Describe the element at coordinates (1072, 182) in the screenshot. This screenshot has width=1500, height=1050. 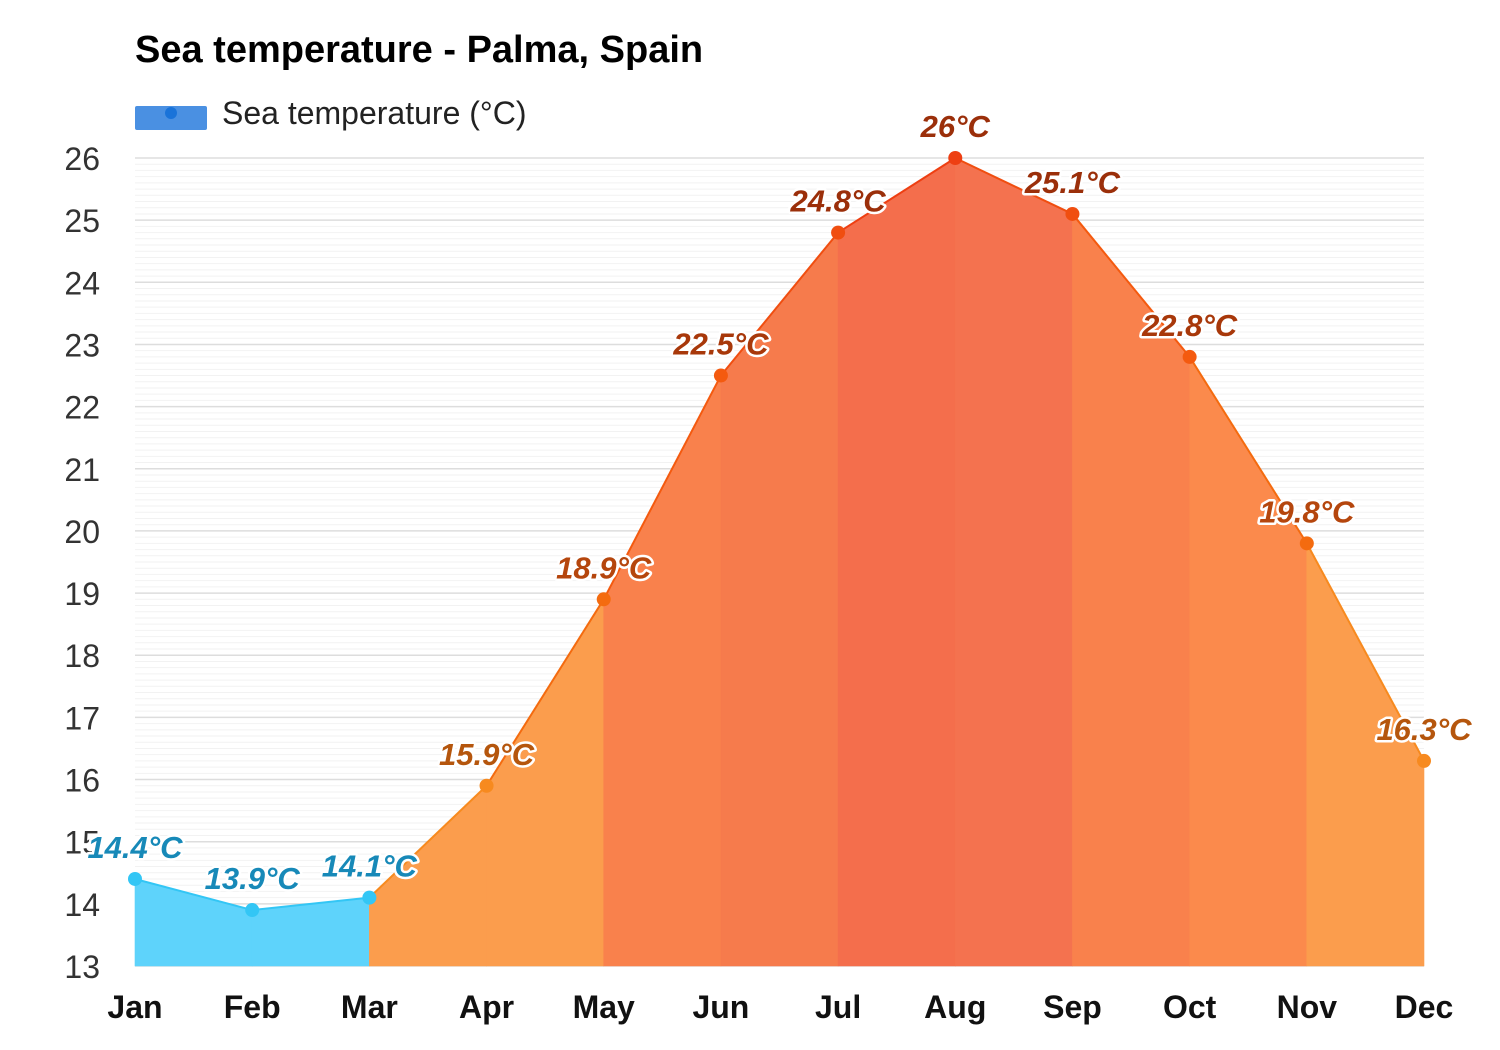
I see `data-label-sep: 25.1°C` at that location.